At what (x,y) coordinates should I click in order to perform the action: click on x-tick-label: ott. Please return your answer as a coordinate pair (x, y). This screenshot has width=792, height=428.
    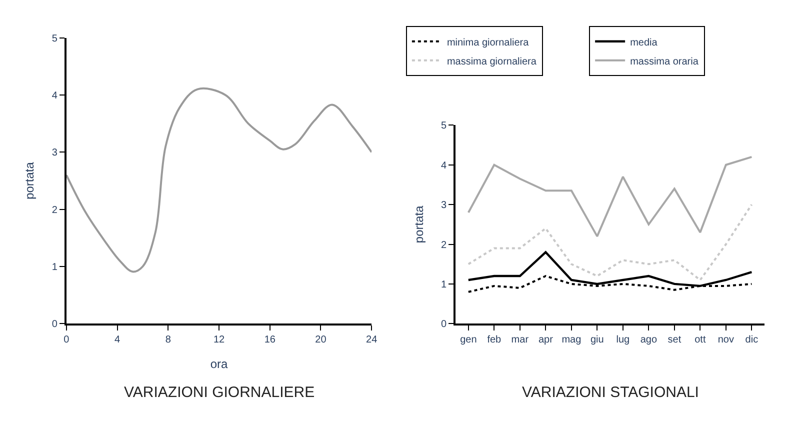
    Looking at the image, I should click on (700, 340).